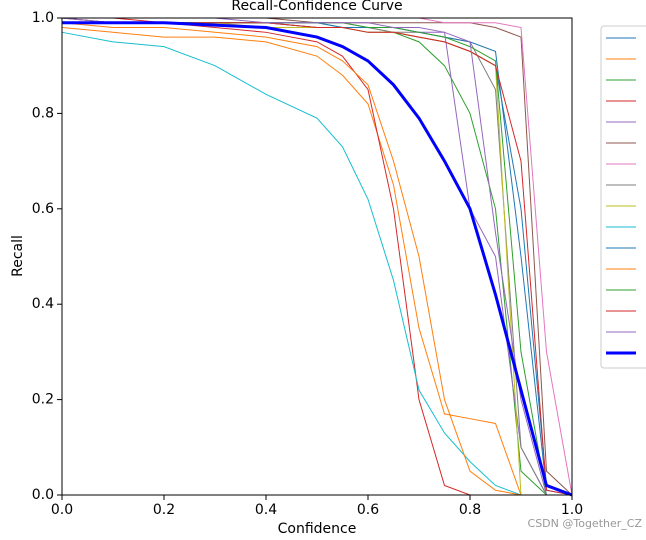  Describe the element at coordinates (43, 304) in the screenshot. I see `y-tick-label: 0.4` at that location.